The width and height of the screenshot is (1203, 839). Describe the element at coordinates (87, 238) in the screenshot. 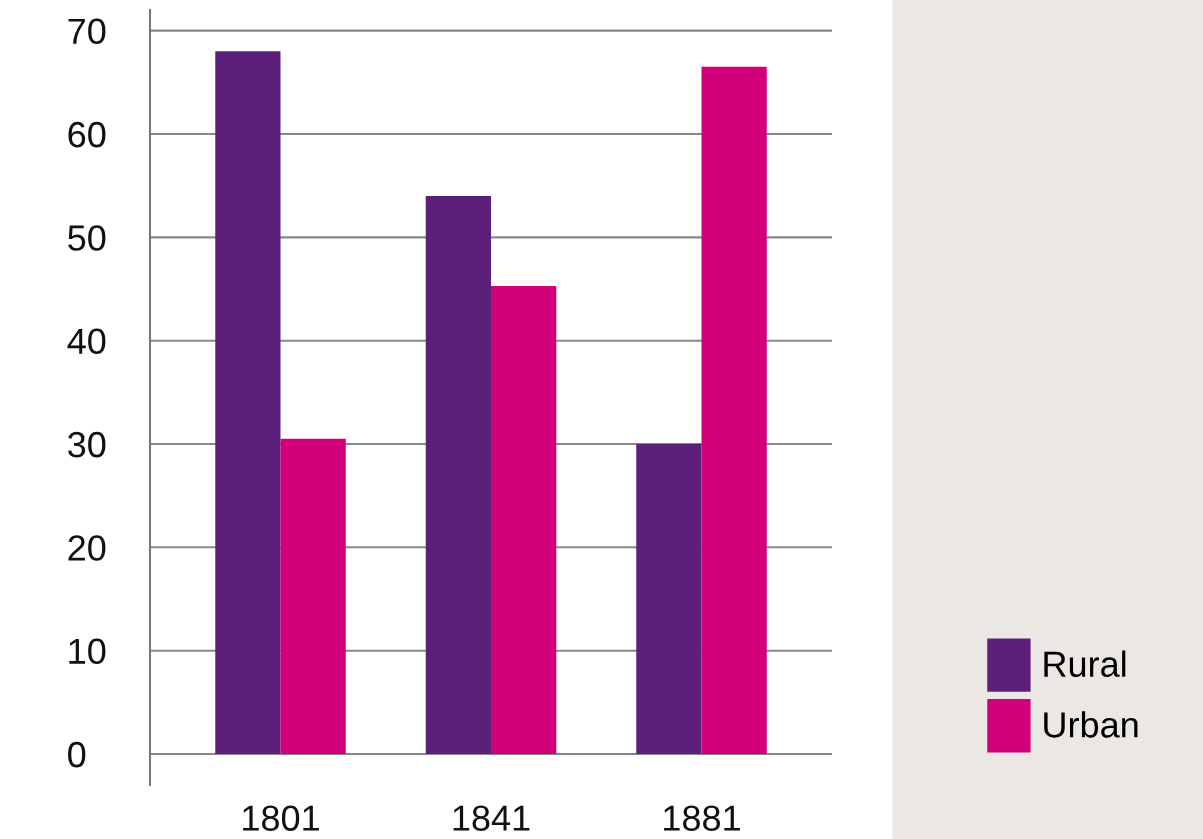

I see `y-tick-label: 50` at that location.